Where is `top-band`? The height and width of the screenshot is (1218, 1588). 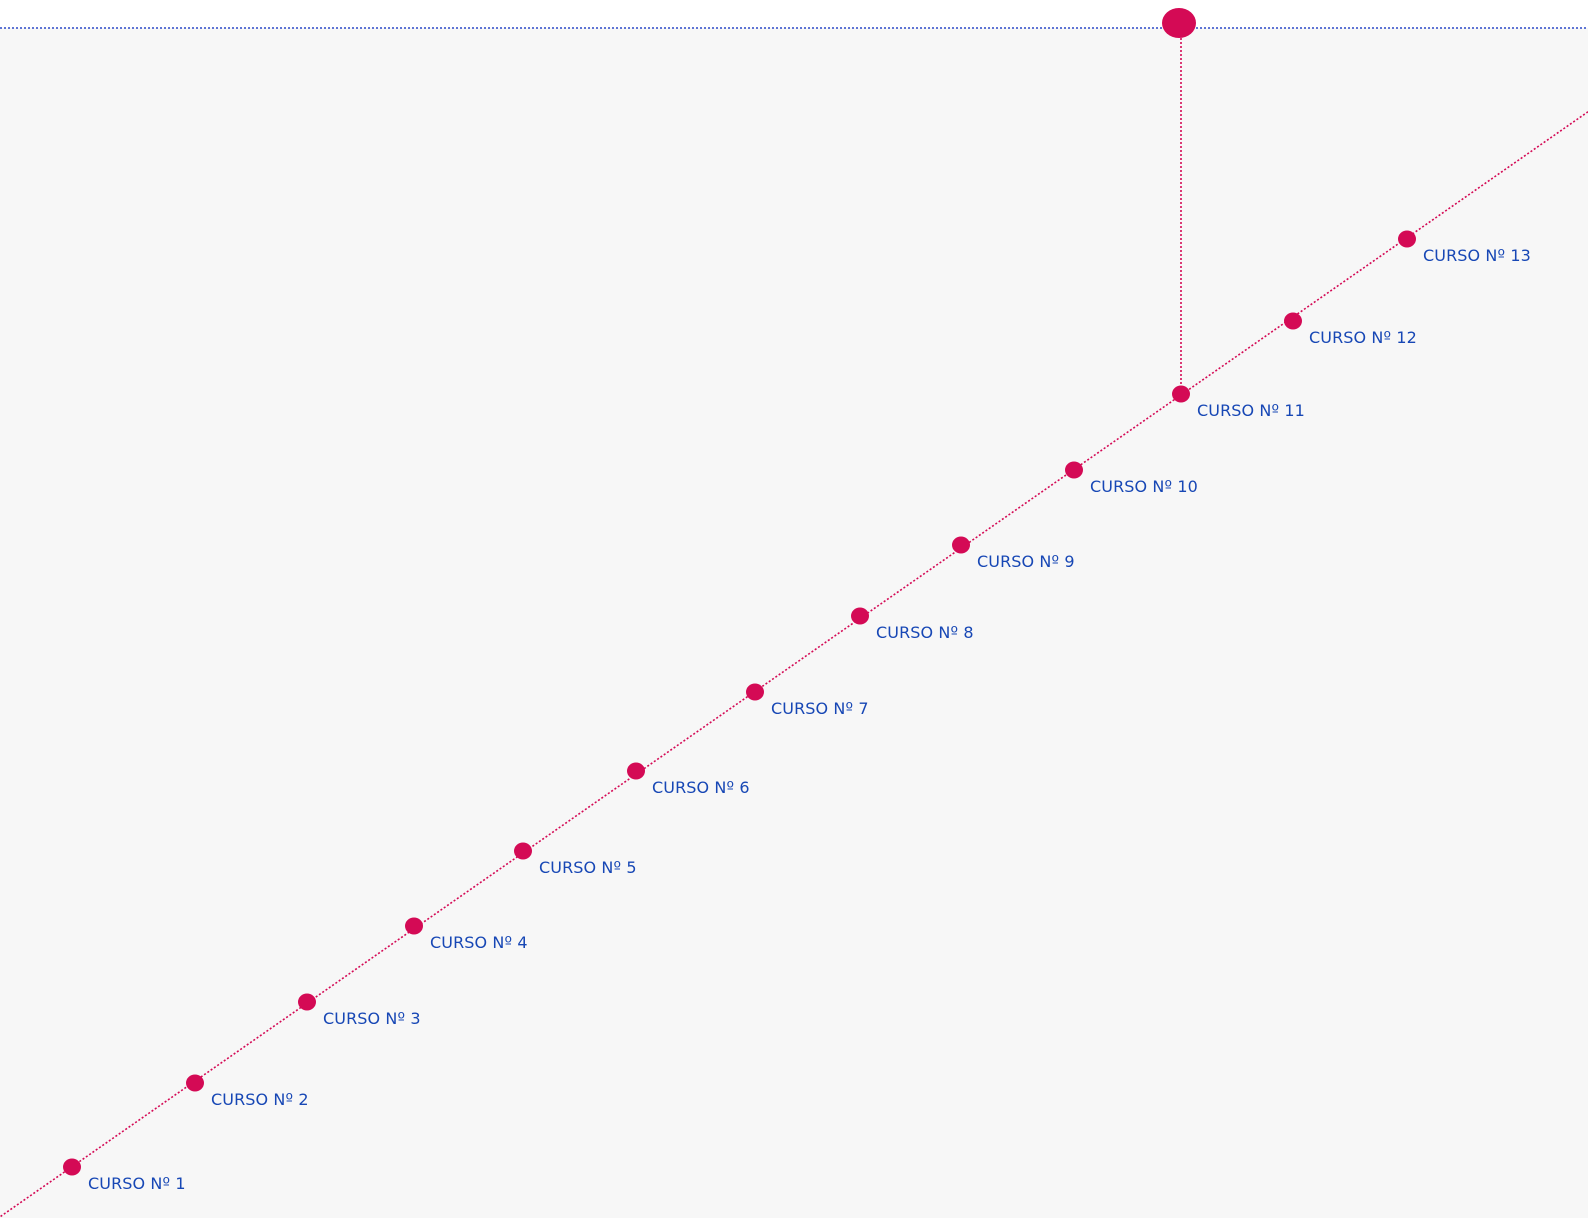 top-band is located at coordinates (794, 14).